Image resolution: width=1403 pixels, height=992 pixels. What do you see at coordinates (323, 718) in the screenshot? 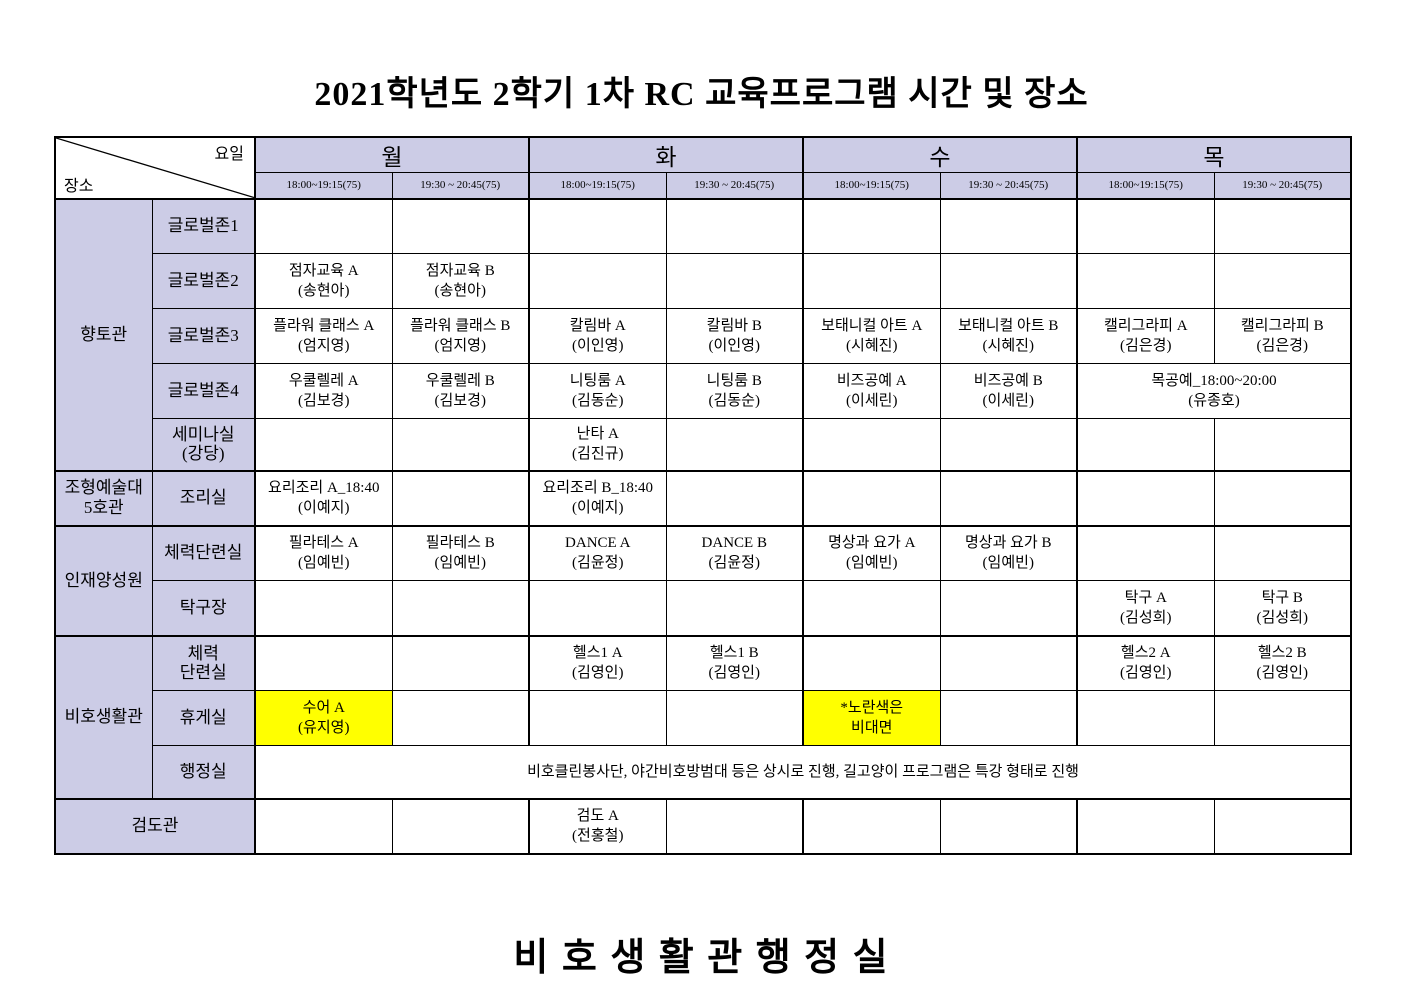
I see `schedule-cell-sign-language: 수어 A (유지영)` at bounding box center [323, 718].